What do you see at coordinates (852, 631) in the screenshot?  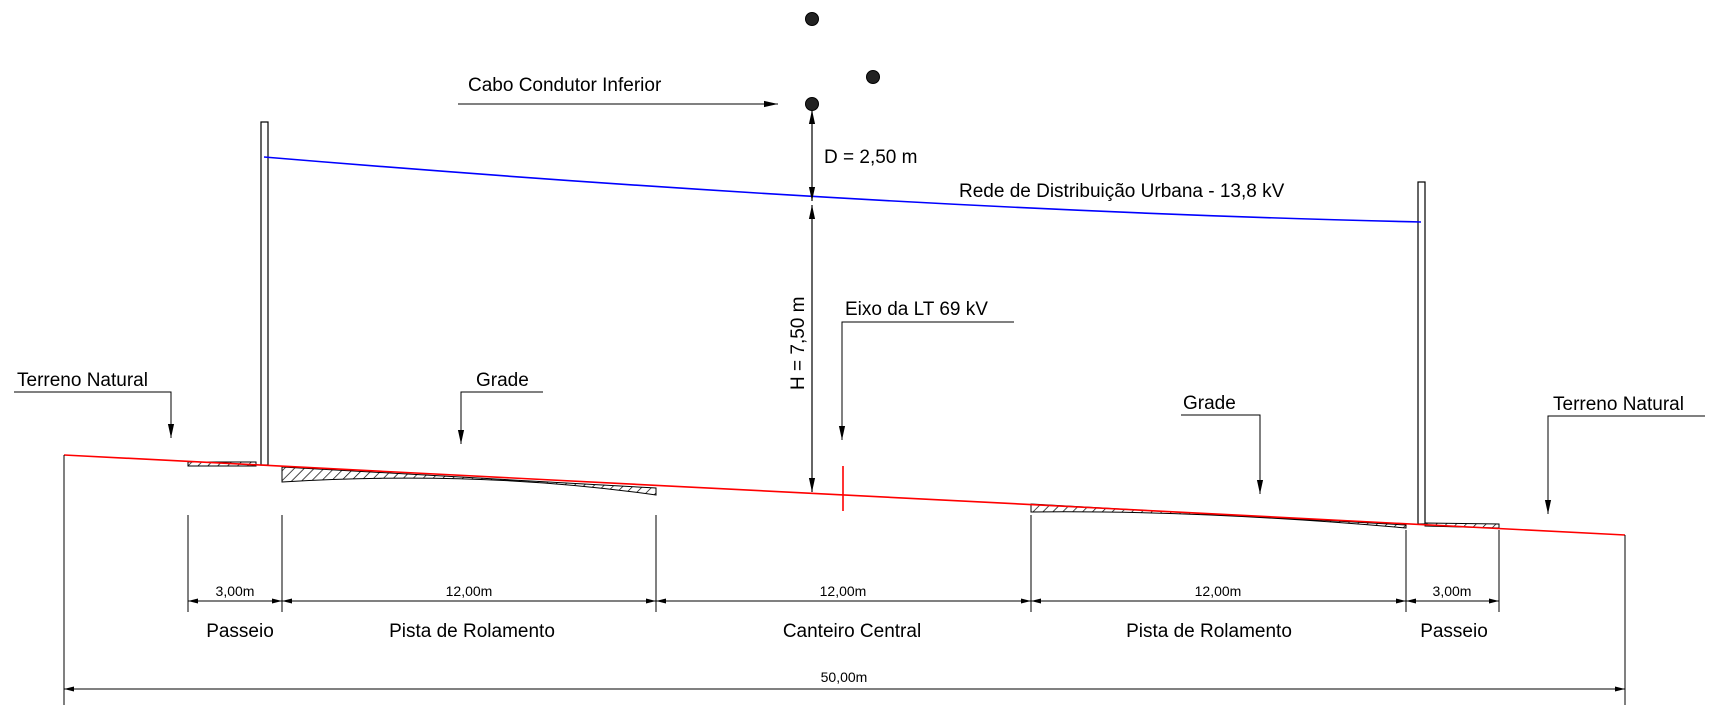 I see `segment-name-canteiro: Canteiro Central` at bounding box center [852, 631].